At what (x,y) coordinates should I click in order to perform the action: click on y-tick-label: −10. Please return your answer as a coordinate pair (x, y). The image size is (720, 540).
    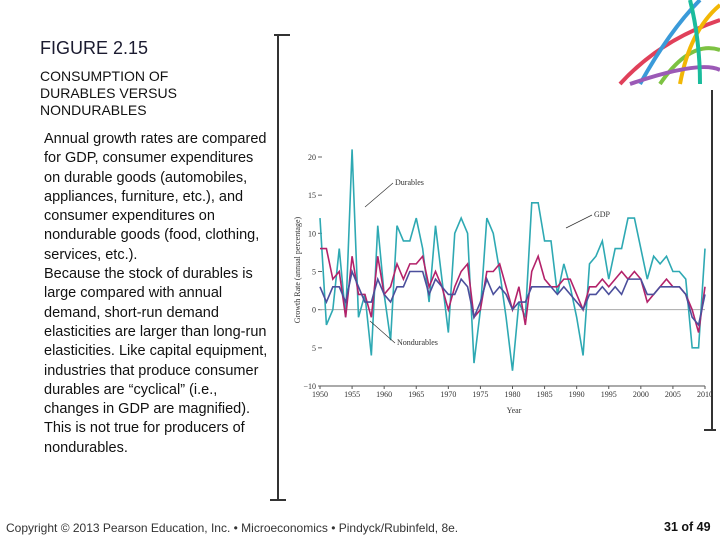
    Looking at the image, I should click on (309, 386).